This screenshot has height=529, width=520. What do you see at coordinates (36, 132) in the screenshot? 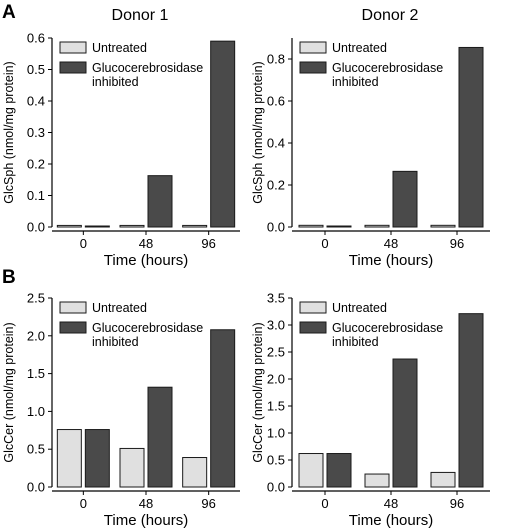
I see `y-tick-label: 0.3` at bounding box center [36, 132].